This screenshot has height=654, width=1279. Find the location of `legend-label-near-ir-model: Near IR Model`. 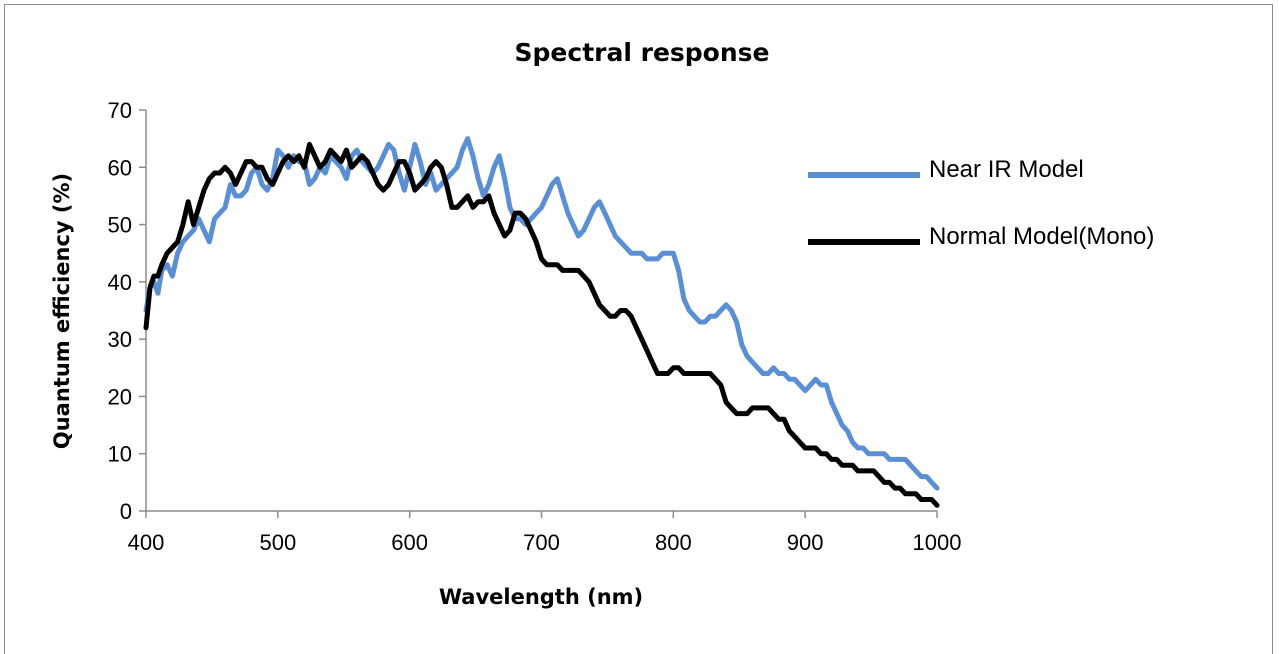

legend-label-near-ir-model: Near IR Model is located at coordinates (1006, 169).